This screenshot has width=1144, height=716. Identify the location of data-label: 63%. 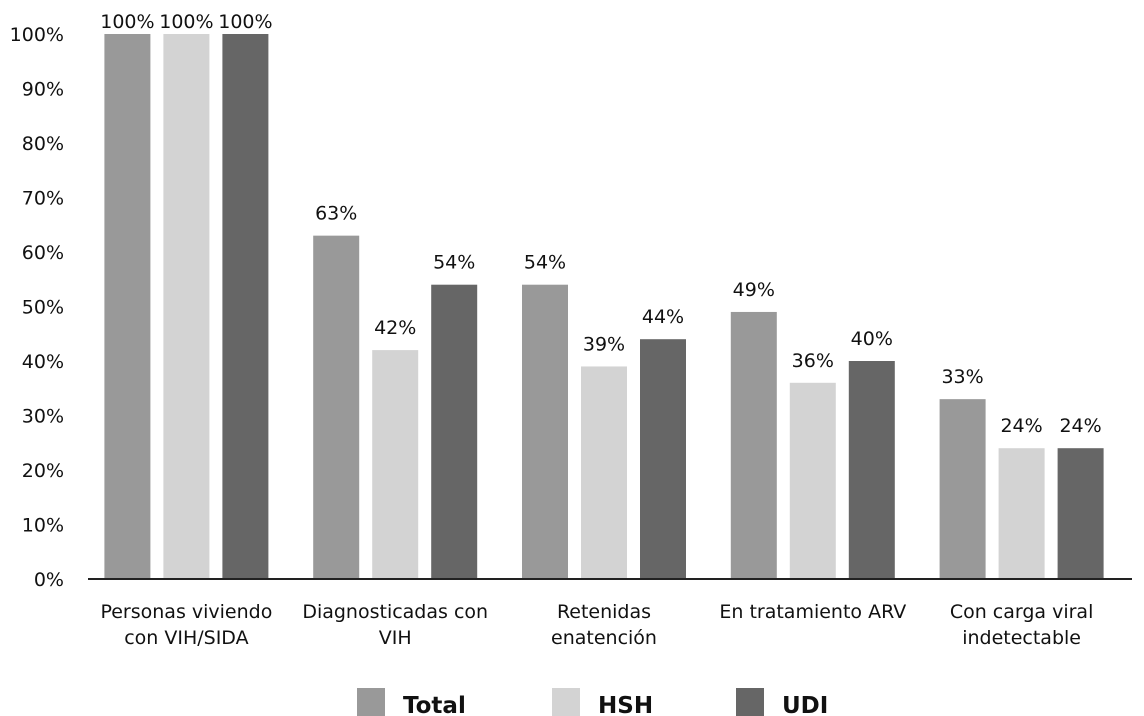
(336, 214).